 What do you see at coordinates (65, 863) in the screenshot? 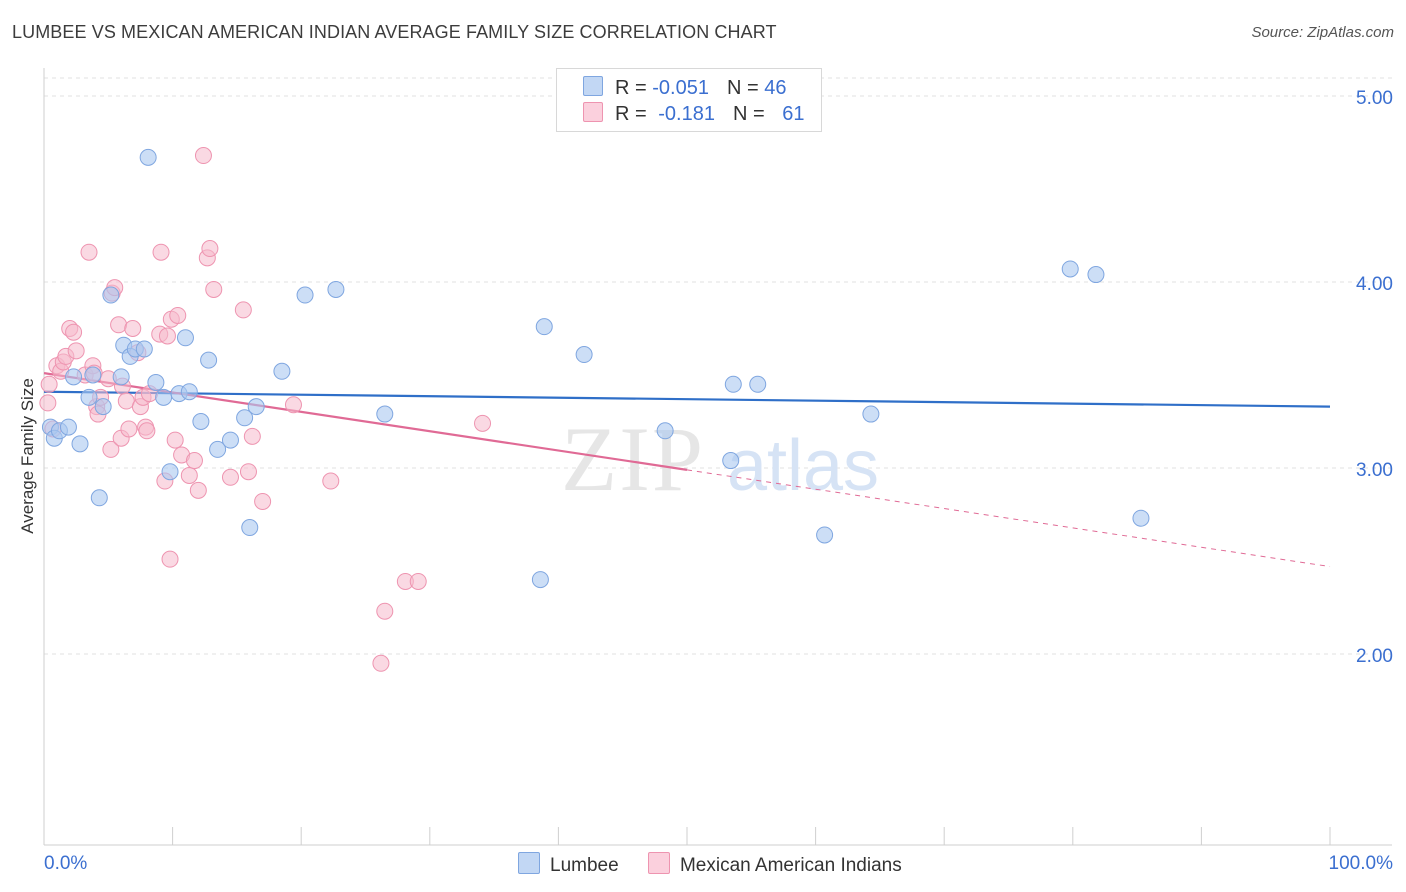
I see `x-tick-label-min: 0.0%` at bounding box center [65, 863].